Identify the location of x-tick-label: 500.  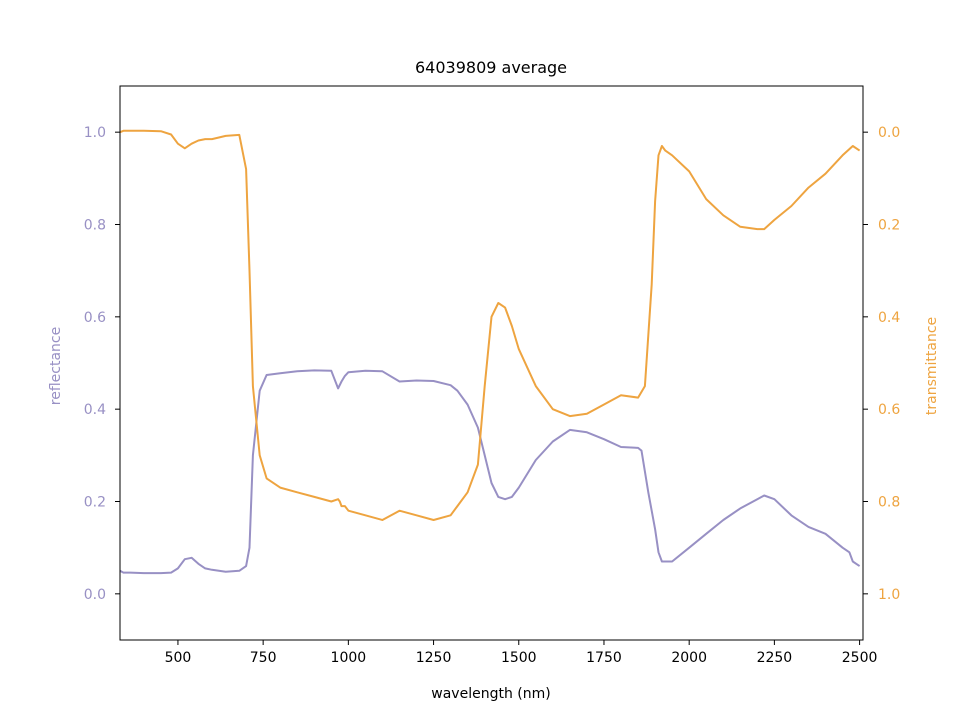
(178, 658).